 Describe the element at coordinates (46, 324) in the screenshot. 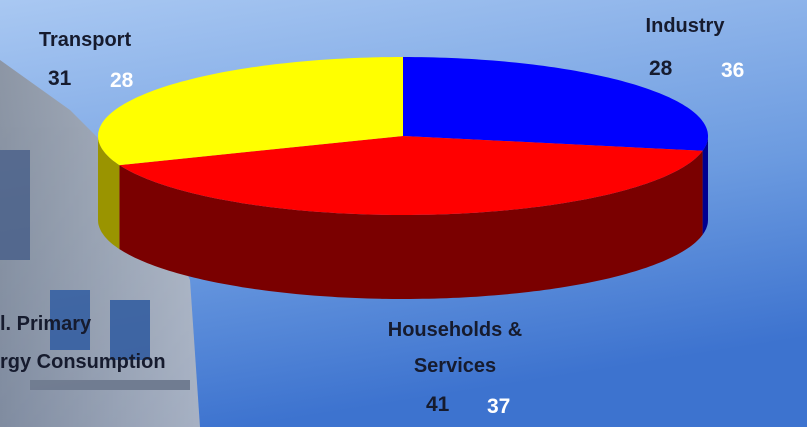

I see `note: l. Primary` at that location.